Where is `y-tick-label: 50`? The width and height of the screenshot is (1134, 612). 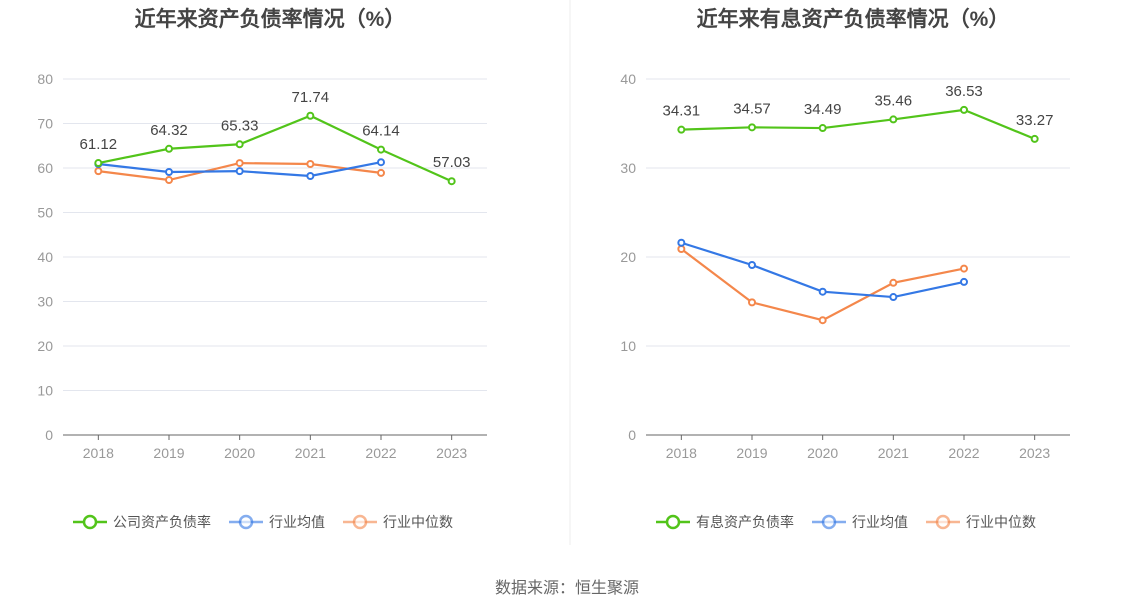 y-tick-label: 50 is located at coordinates (45, 213).